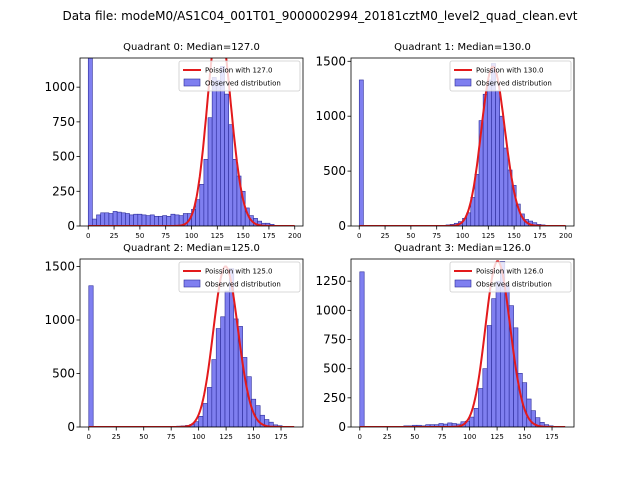 The image size is (640, 480). What do you see at coordinates (510, 272) in the screenshot?
I see `legend-label-fit: Poission with 126.0` at bounding box center [510, 272].